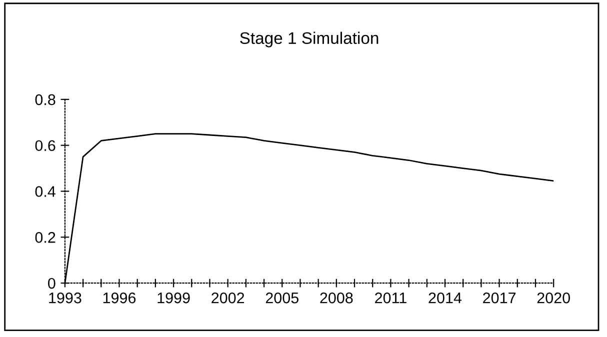  What do you see at coordinates (52, 283) in the screenshot?
I see `y-tick-label: 0` at bounding box center [52, 283].